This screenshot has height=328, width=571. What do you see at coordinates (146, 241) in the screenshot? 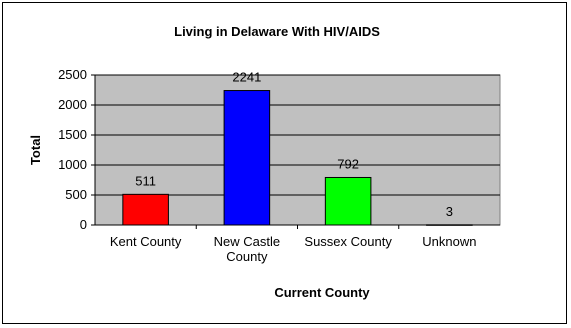
I see `x-tick-label: Kent County` at bounding box center [146, 241].